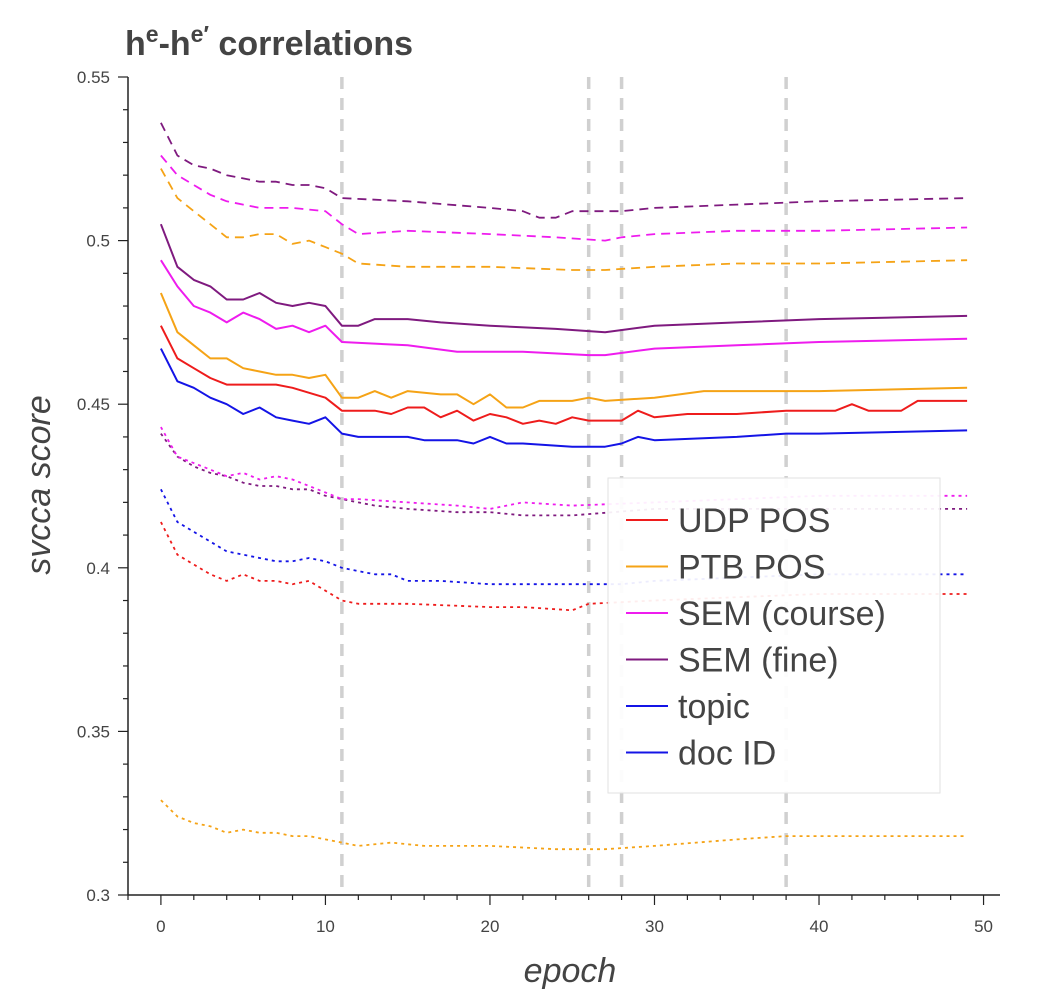 The image size is (1060, 1000). What do you see at coordinates (727, 754) in the screenshot?
I see `legend-label: doc ID` at bounding box center [727, 754].